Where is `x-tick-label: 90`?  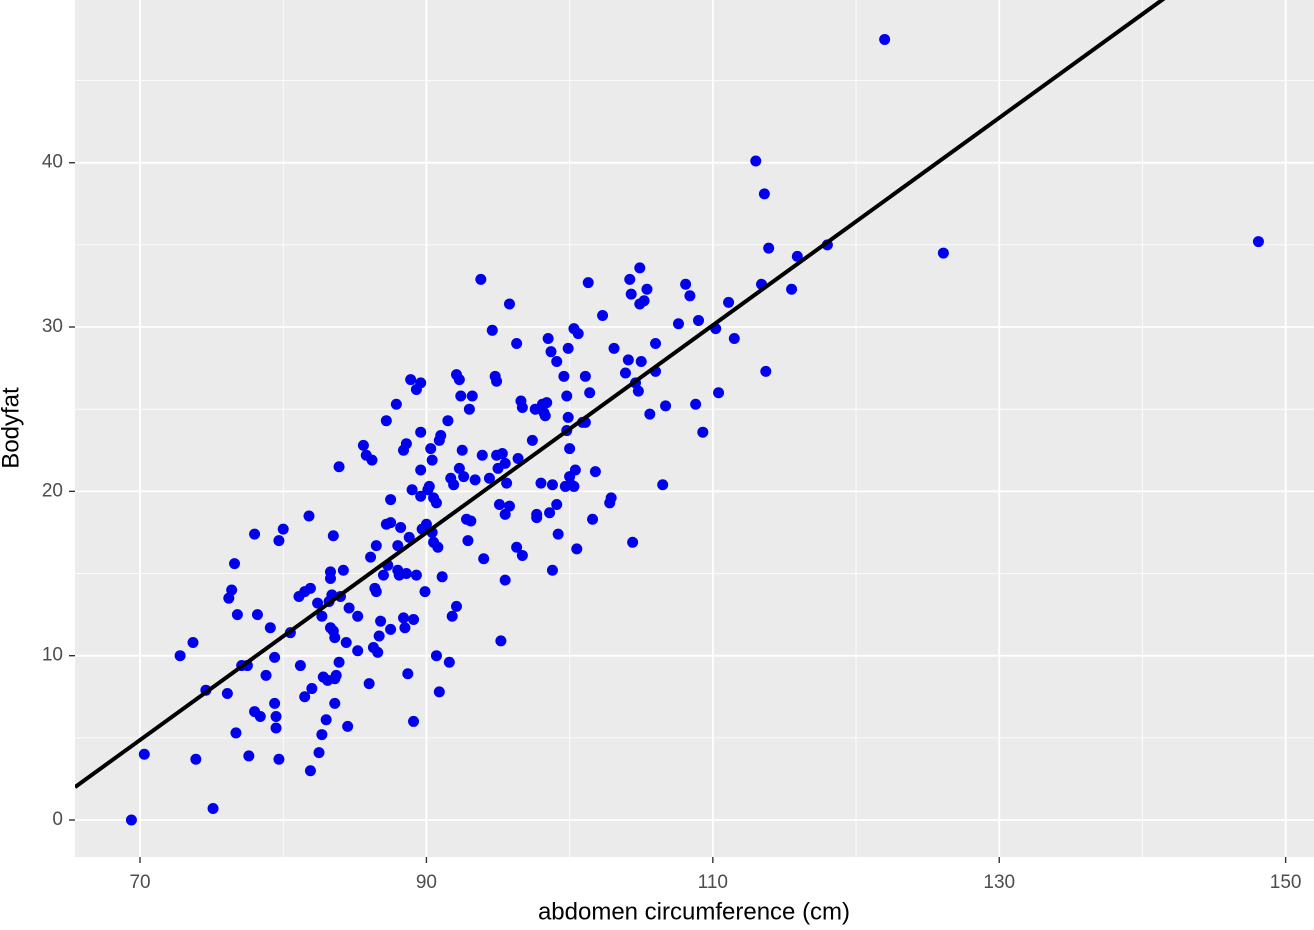
x-tick-label: 90 is located at coordinates (426, 882).